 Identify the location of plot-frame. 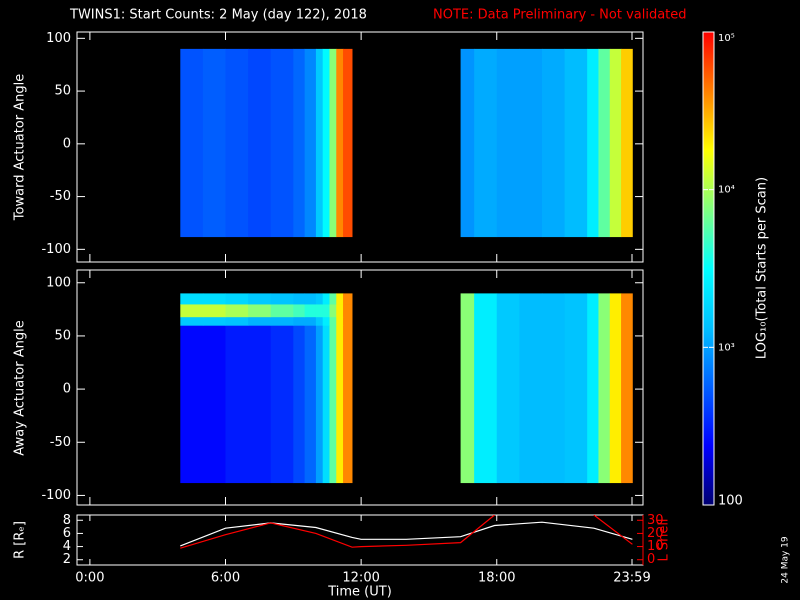
(360, 540).